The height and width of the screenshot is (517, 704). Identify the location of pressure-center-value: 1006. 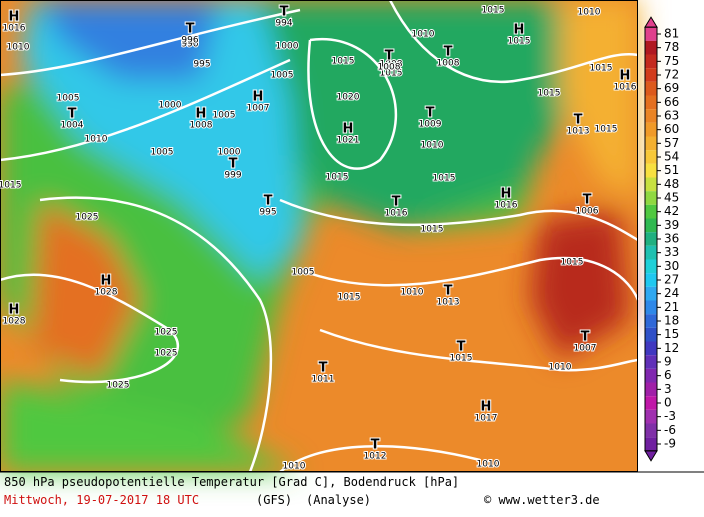
(587, 212).